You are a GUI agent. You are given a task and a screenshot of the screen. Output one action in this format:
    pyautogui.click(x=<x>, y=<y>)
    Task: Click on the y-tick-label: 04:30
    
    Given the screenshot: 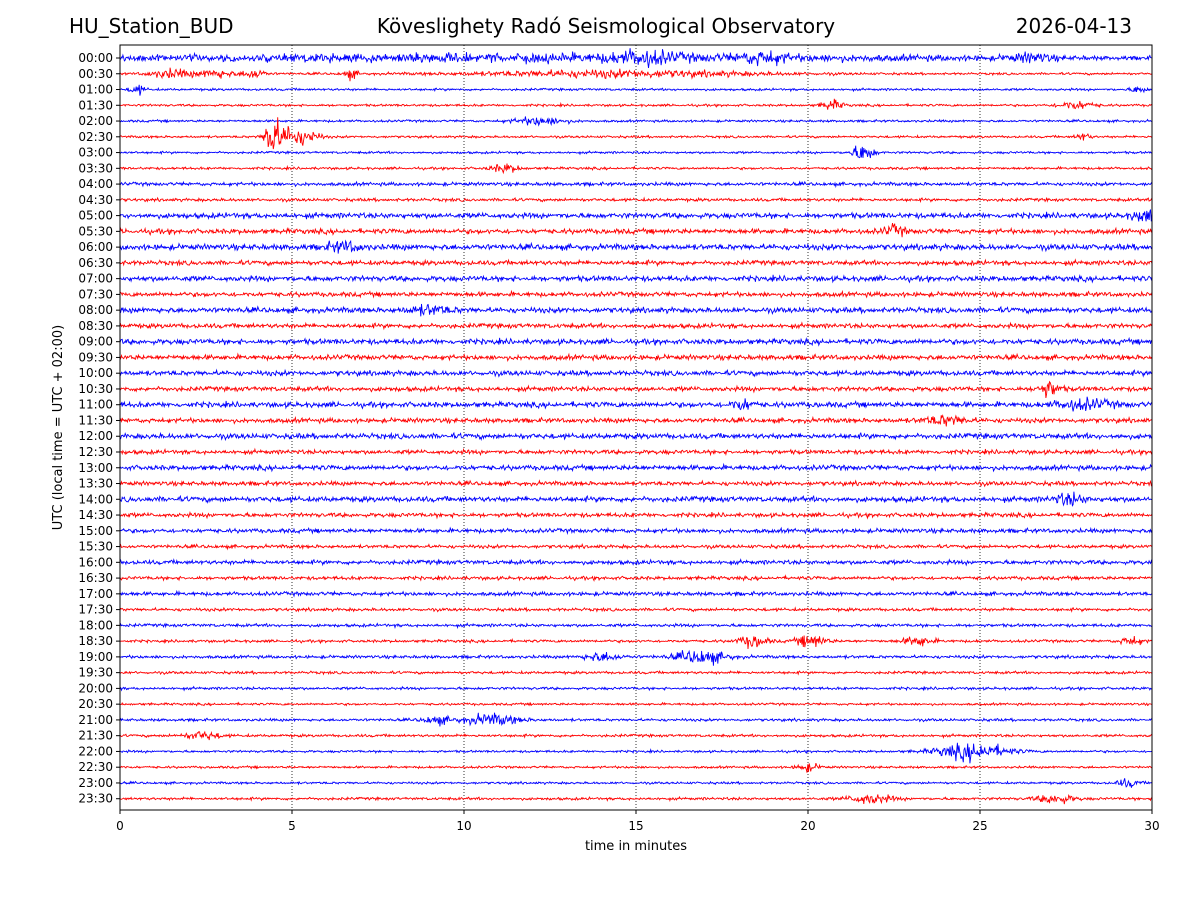 What is the action you would take?
    pyautogui.click(x=95, y=200)
    